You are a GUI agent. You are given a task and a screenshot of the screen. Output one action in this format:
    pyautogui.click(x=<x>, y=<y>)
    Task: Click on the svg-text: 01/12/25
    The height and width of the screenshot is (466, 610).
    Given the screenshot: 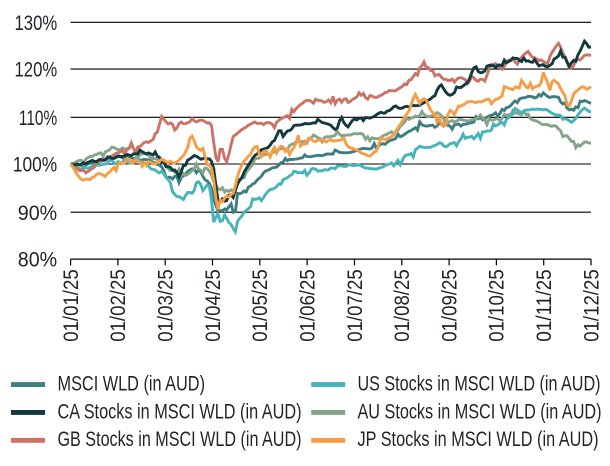 What is the action you would take?
    pyautogui.click(x=591, y=305)
    